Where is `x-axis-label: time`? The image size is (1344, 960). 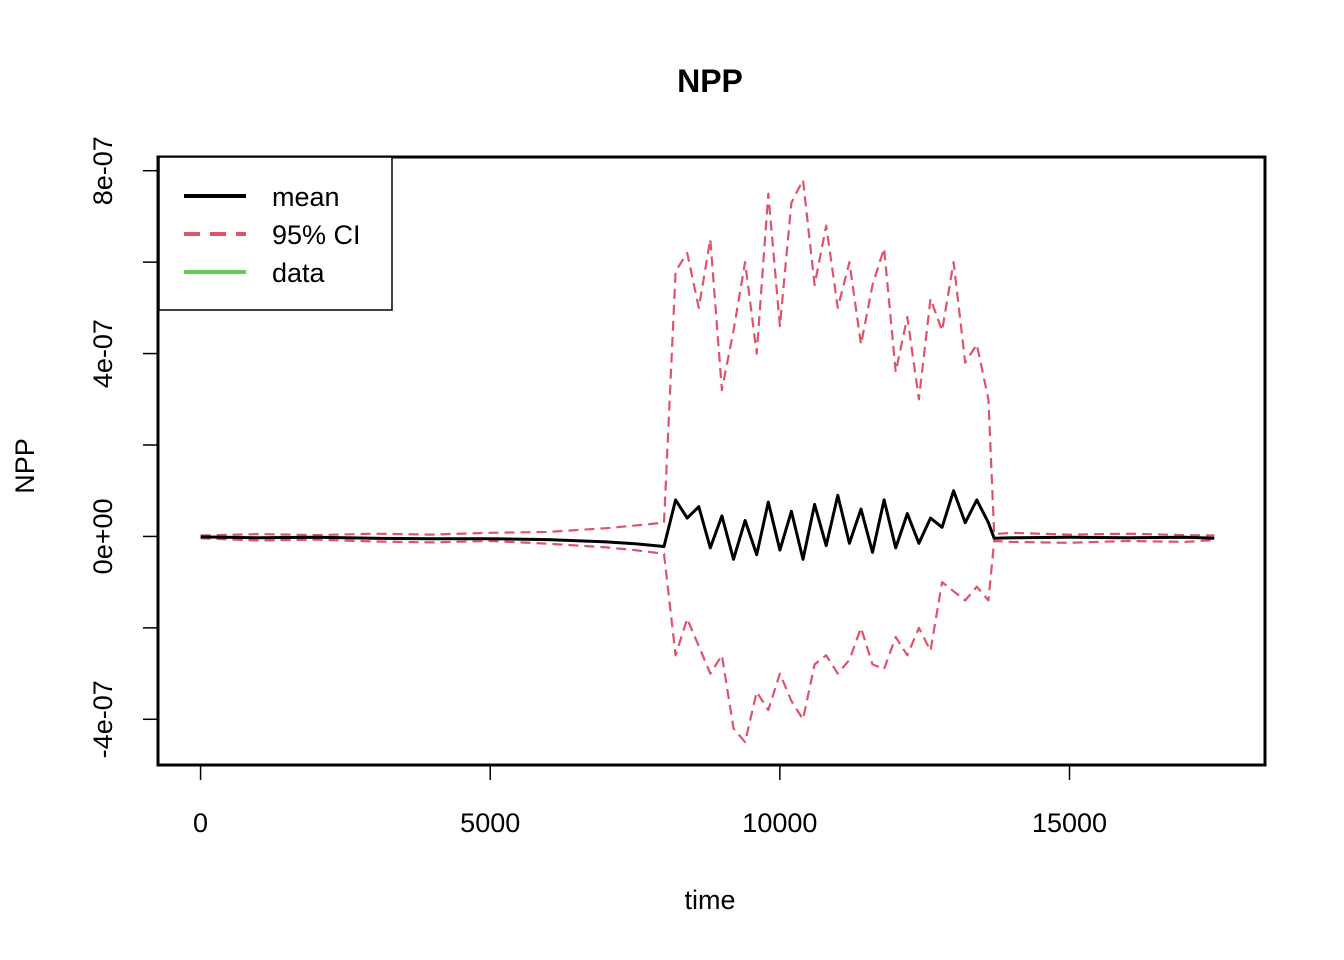
x-axis-label: time is located at coordinates (709, 900).